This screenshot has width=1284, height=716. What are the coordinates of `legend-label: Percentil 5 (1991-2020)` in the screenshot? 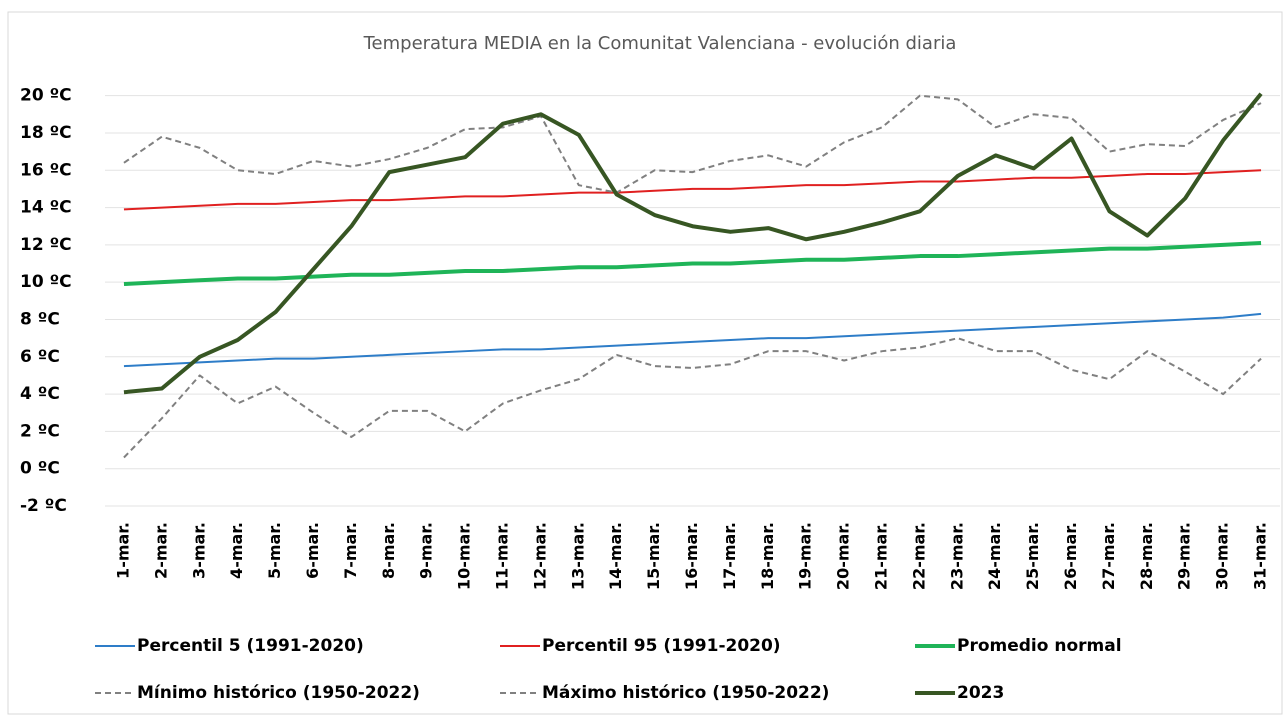 It's located at (250, 646).